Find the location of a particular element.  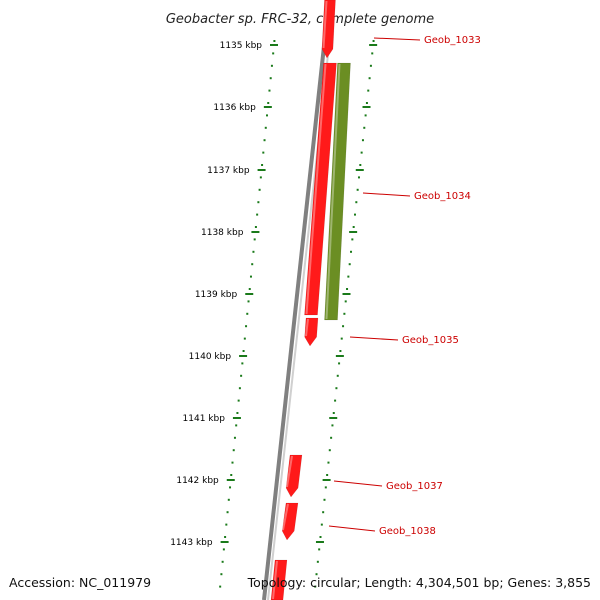

ruler-tick-label: 1137 kbp is located at coordinates (228, 171).